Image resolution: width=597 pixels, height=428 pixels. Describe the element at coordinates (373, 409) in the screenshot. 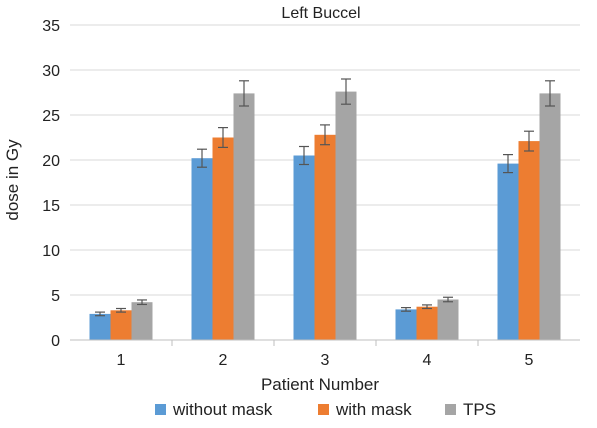

I see `legend-label: with mask` at that location.